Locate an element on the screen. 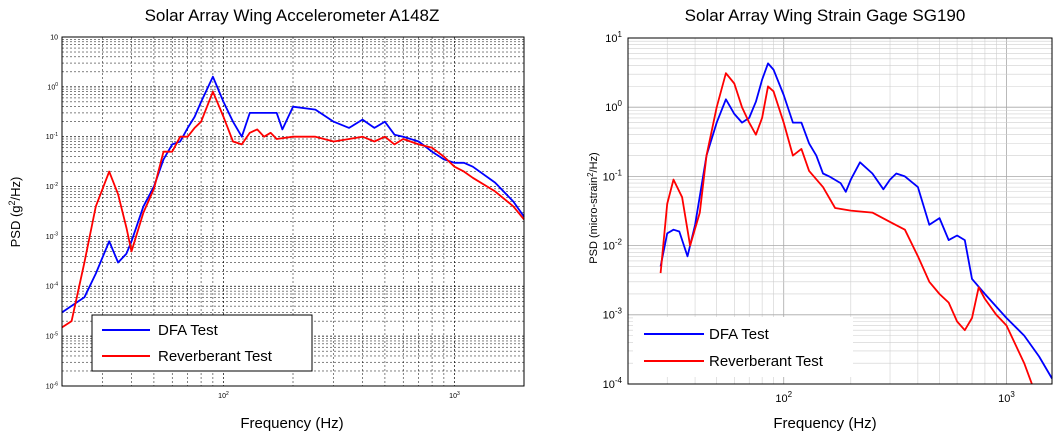  y-tick-label: 10 is located at coordinates (54, 37).